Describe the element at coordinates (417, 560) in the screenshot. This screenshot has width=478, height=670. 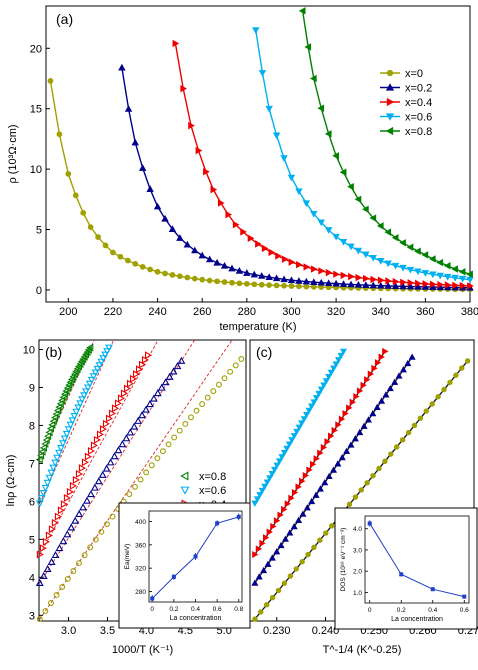
I see `inset-line` at that location.